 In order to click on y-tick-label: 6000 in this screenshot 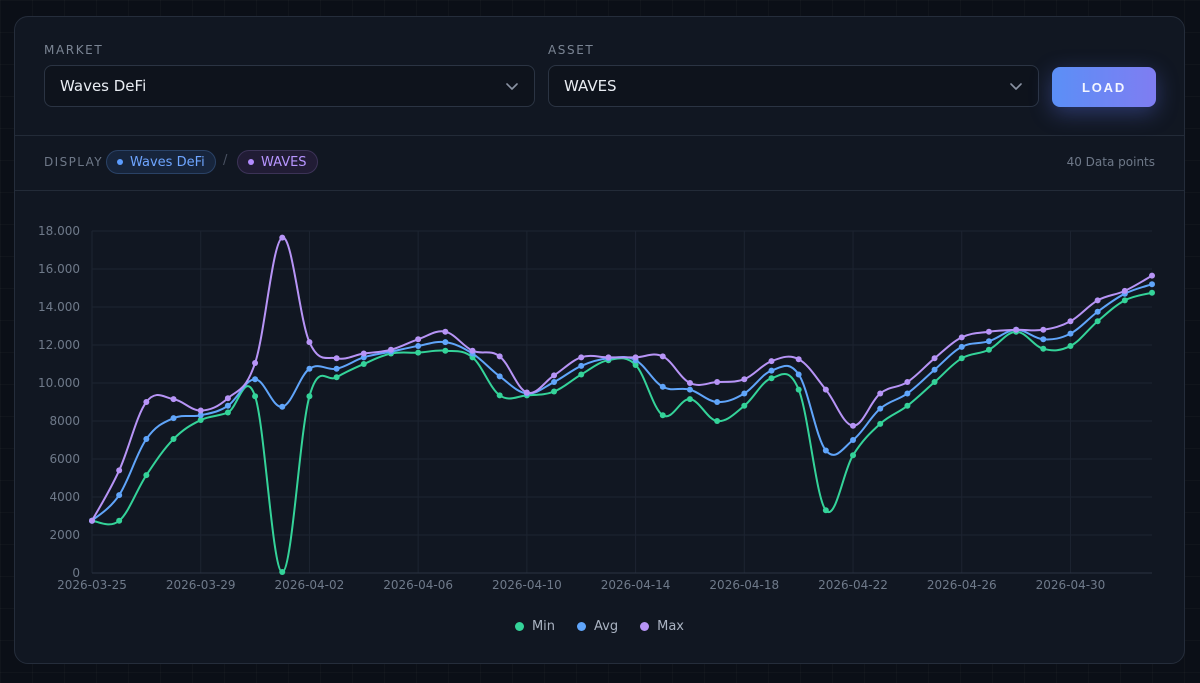, I will do `click(64, 459)`.